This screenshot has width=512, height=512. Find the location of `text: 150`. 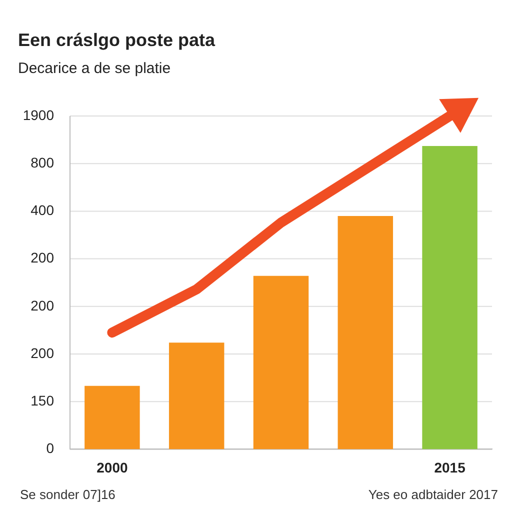

text: 150 is located at coordinates (42, 400).